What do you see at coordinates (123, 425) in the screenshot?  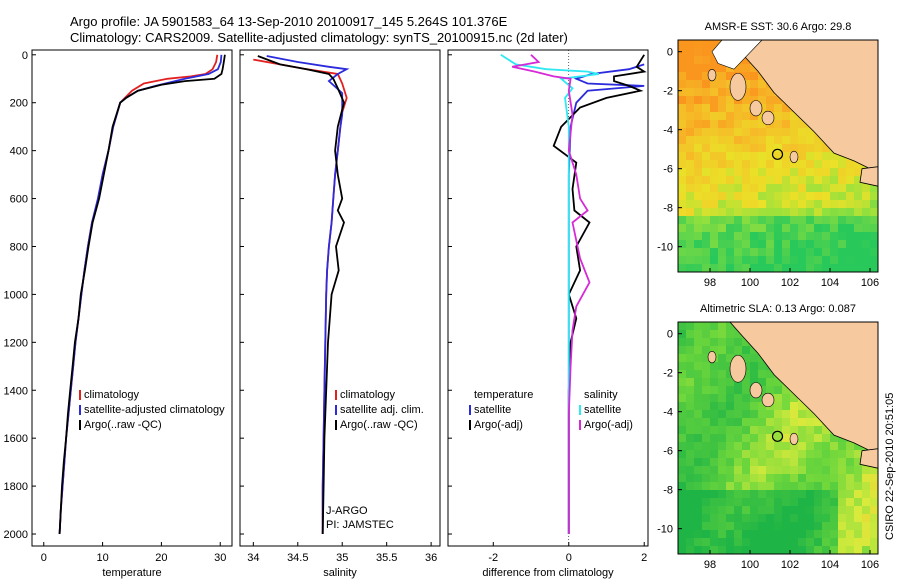 I see `legend-entry: Argo(..raw -QC)` at bounding box center [123, 425].